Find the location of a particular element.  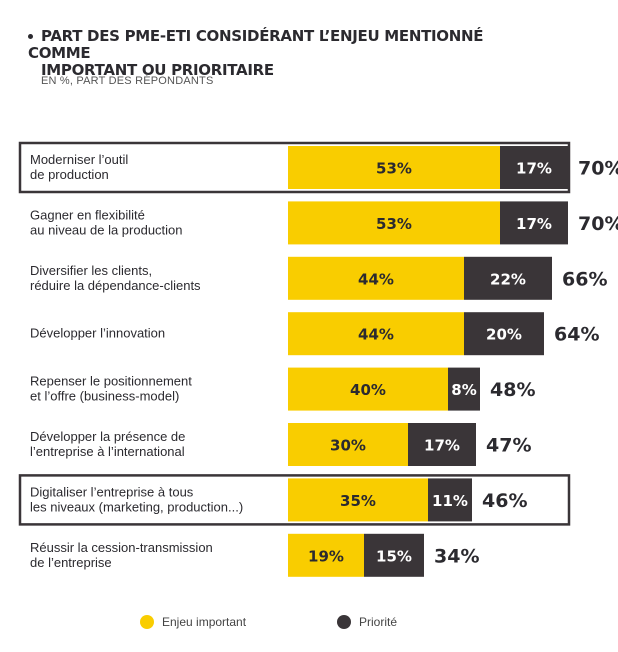

total-label: 64% is located at coordinates (576, 335).